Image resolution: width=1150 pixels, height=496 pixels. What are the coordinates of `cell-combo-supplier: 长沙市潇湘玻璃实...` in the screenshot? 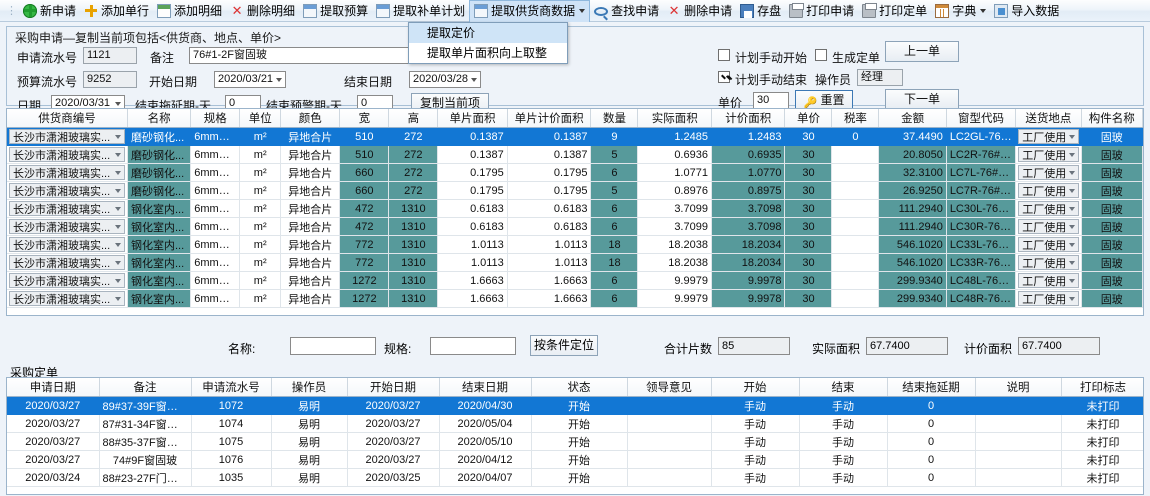 It's located at (67, 226).